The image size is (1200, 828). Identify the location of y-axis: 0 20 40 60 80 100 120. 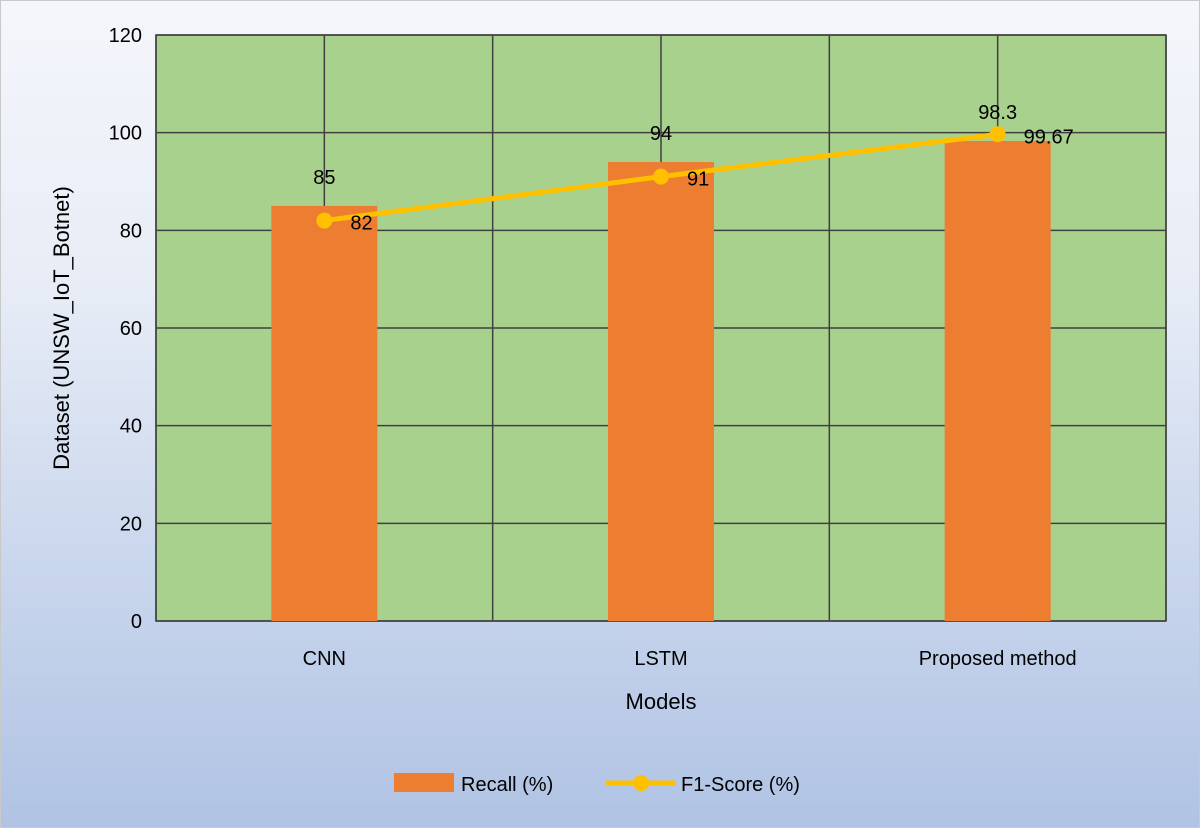
(125, 329).